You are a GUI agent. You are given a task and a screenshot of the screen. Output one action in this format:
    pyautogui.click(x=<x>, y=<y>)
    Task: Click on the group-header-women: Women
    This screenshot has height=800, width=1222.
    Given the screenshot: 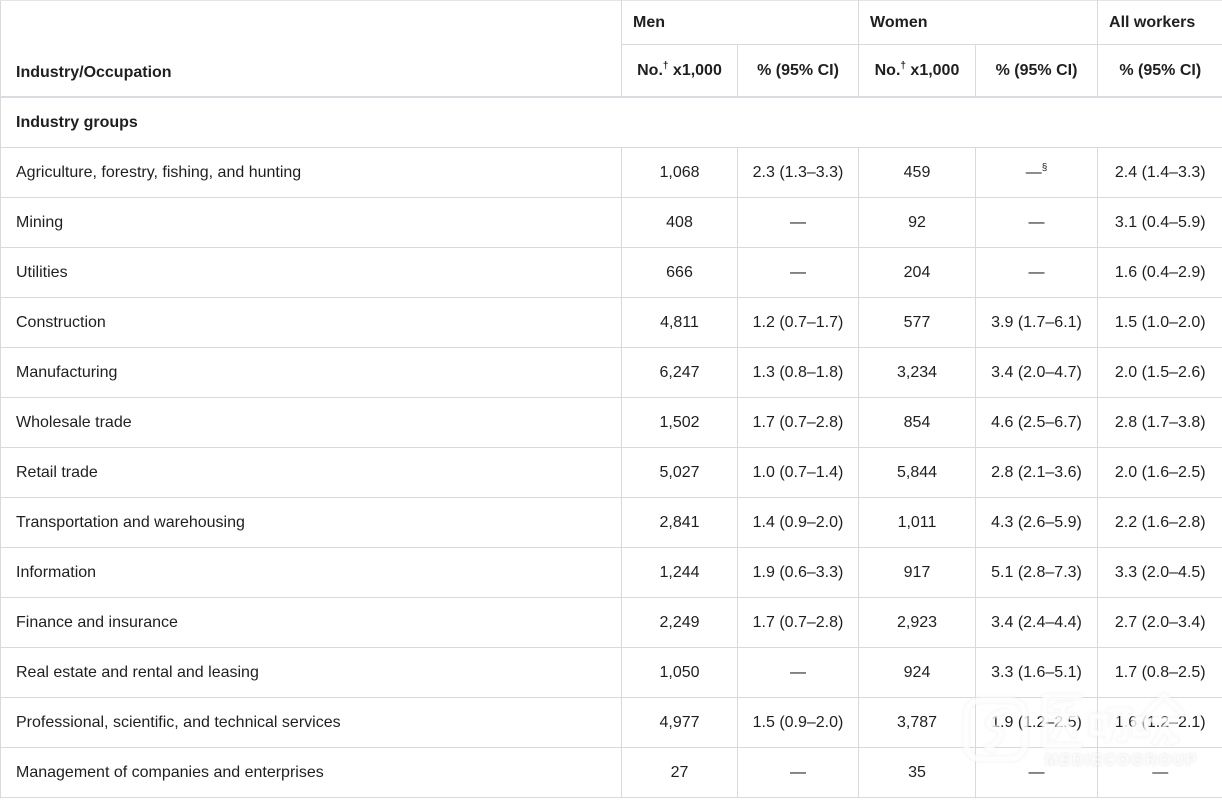 What is the action you would take?
    pyautogui.click(x=978, y=22)
    